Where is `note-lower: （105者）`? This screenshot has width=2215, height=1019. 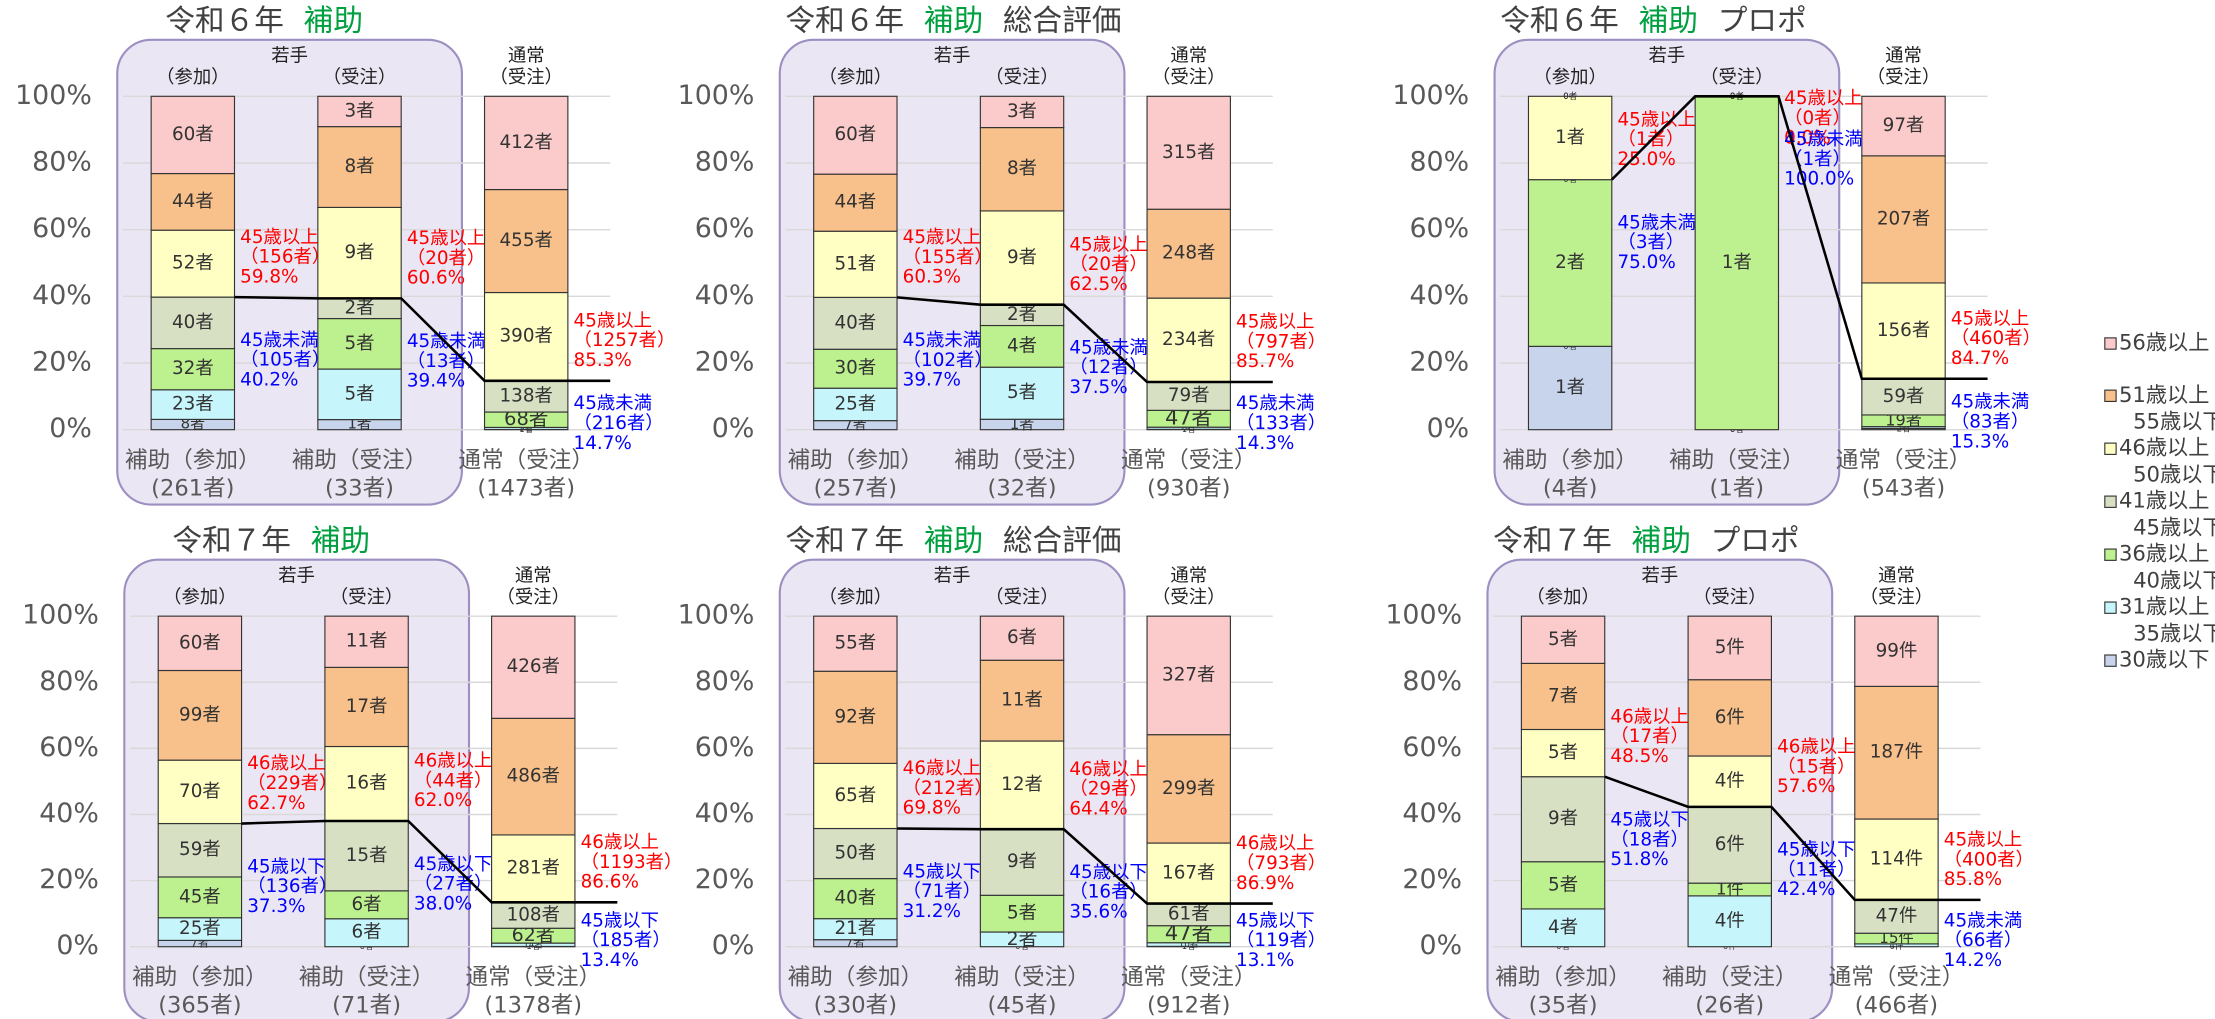
note-lower: （105者） is located at coordinates (285, 360).